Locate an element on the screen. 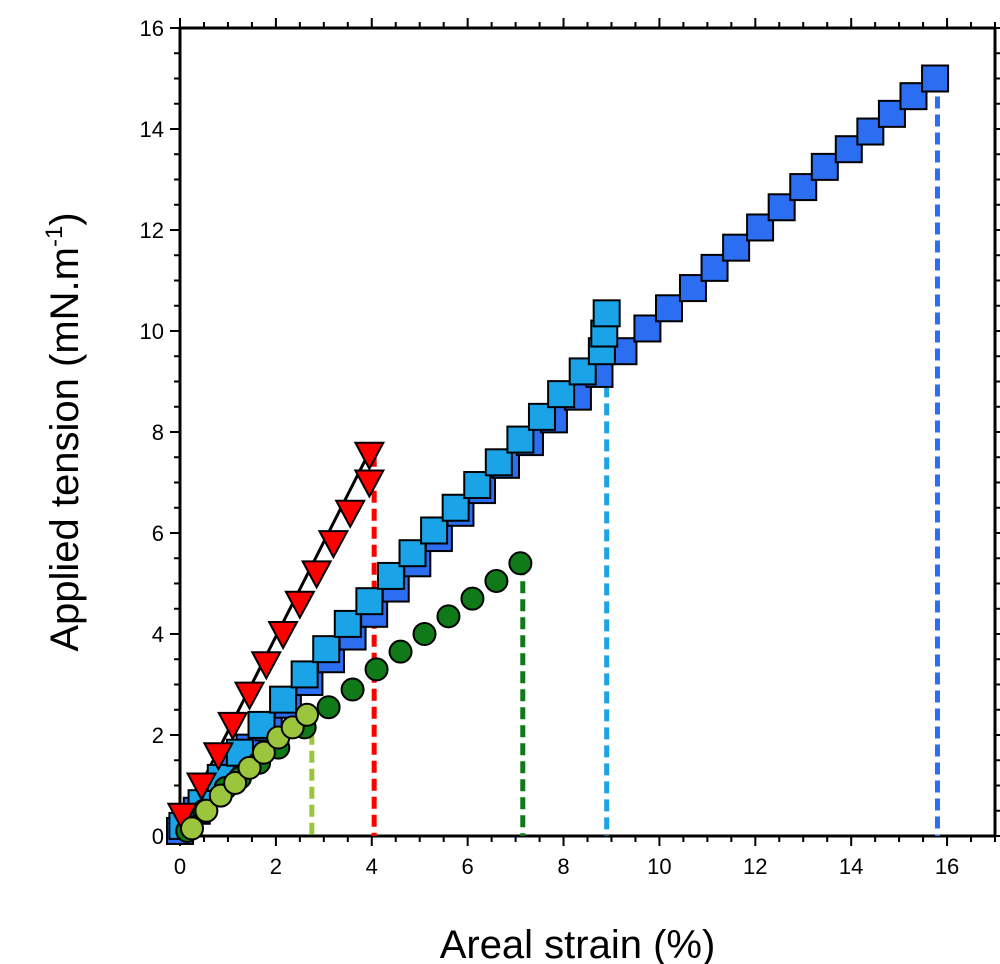  y-axis-title: Applied tension (mN.m-1) is located at coordinates (64, 431).